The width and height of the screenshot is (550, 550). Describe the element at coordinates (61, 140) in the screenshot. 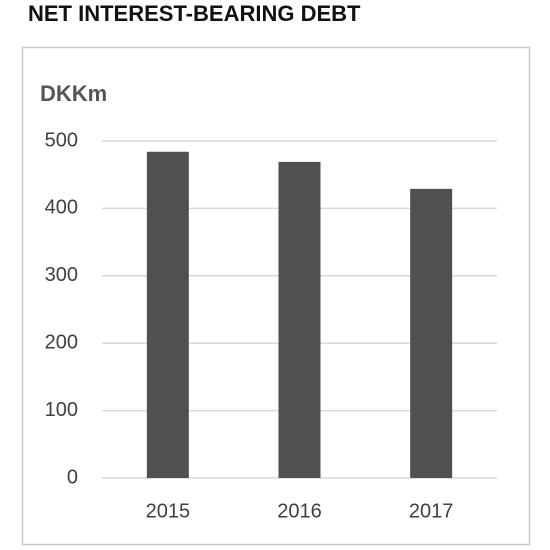

I see `y-tick-label: 500` at that location.